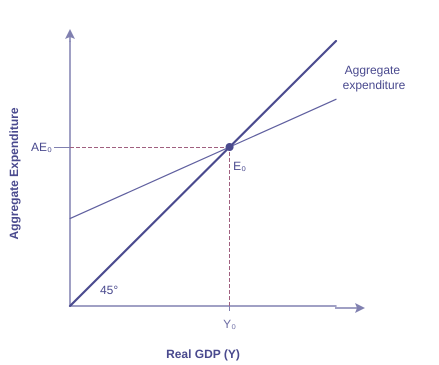  I want to click on ref-line-label: AE₀, so click(41, 147).